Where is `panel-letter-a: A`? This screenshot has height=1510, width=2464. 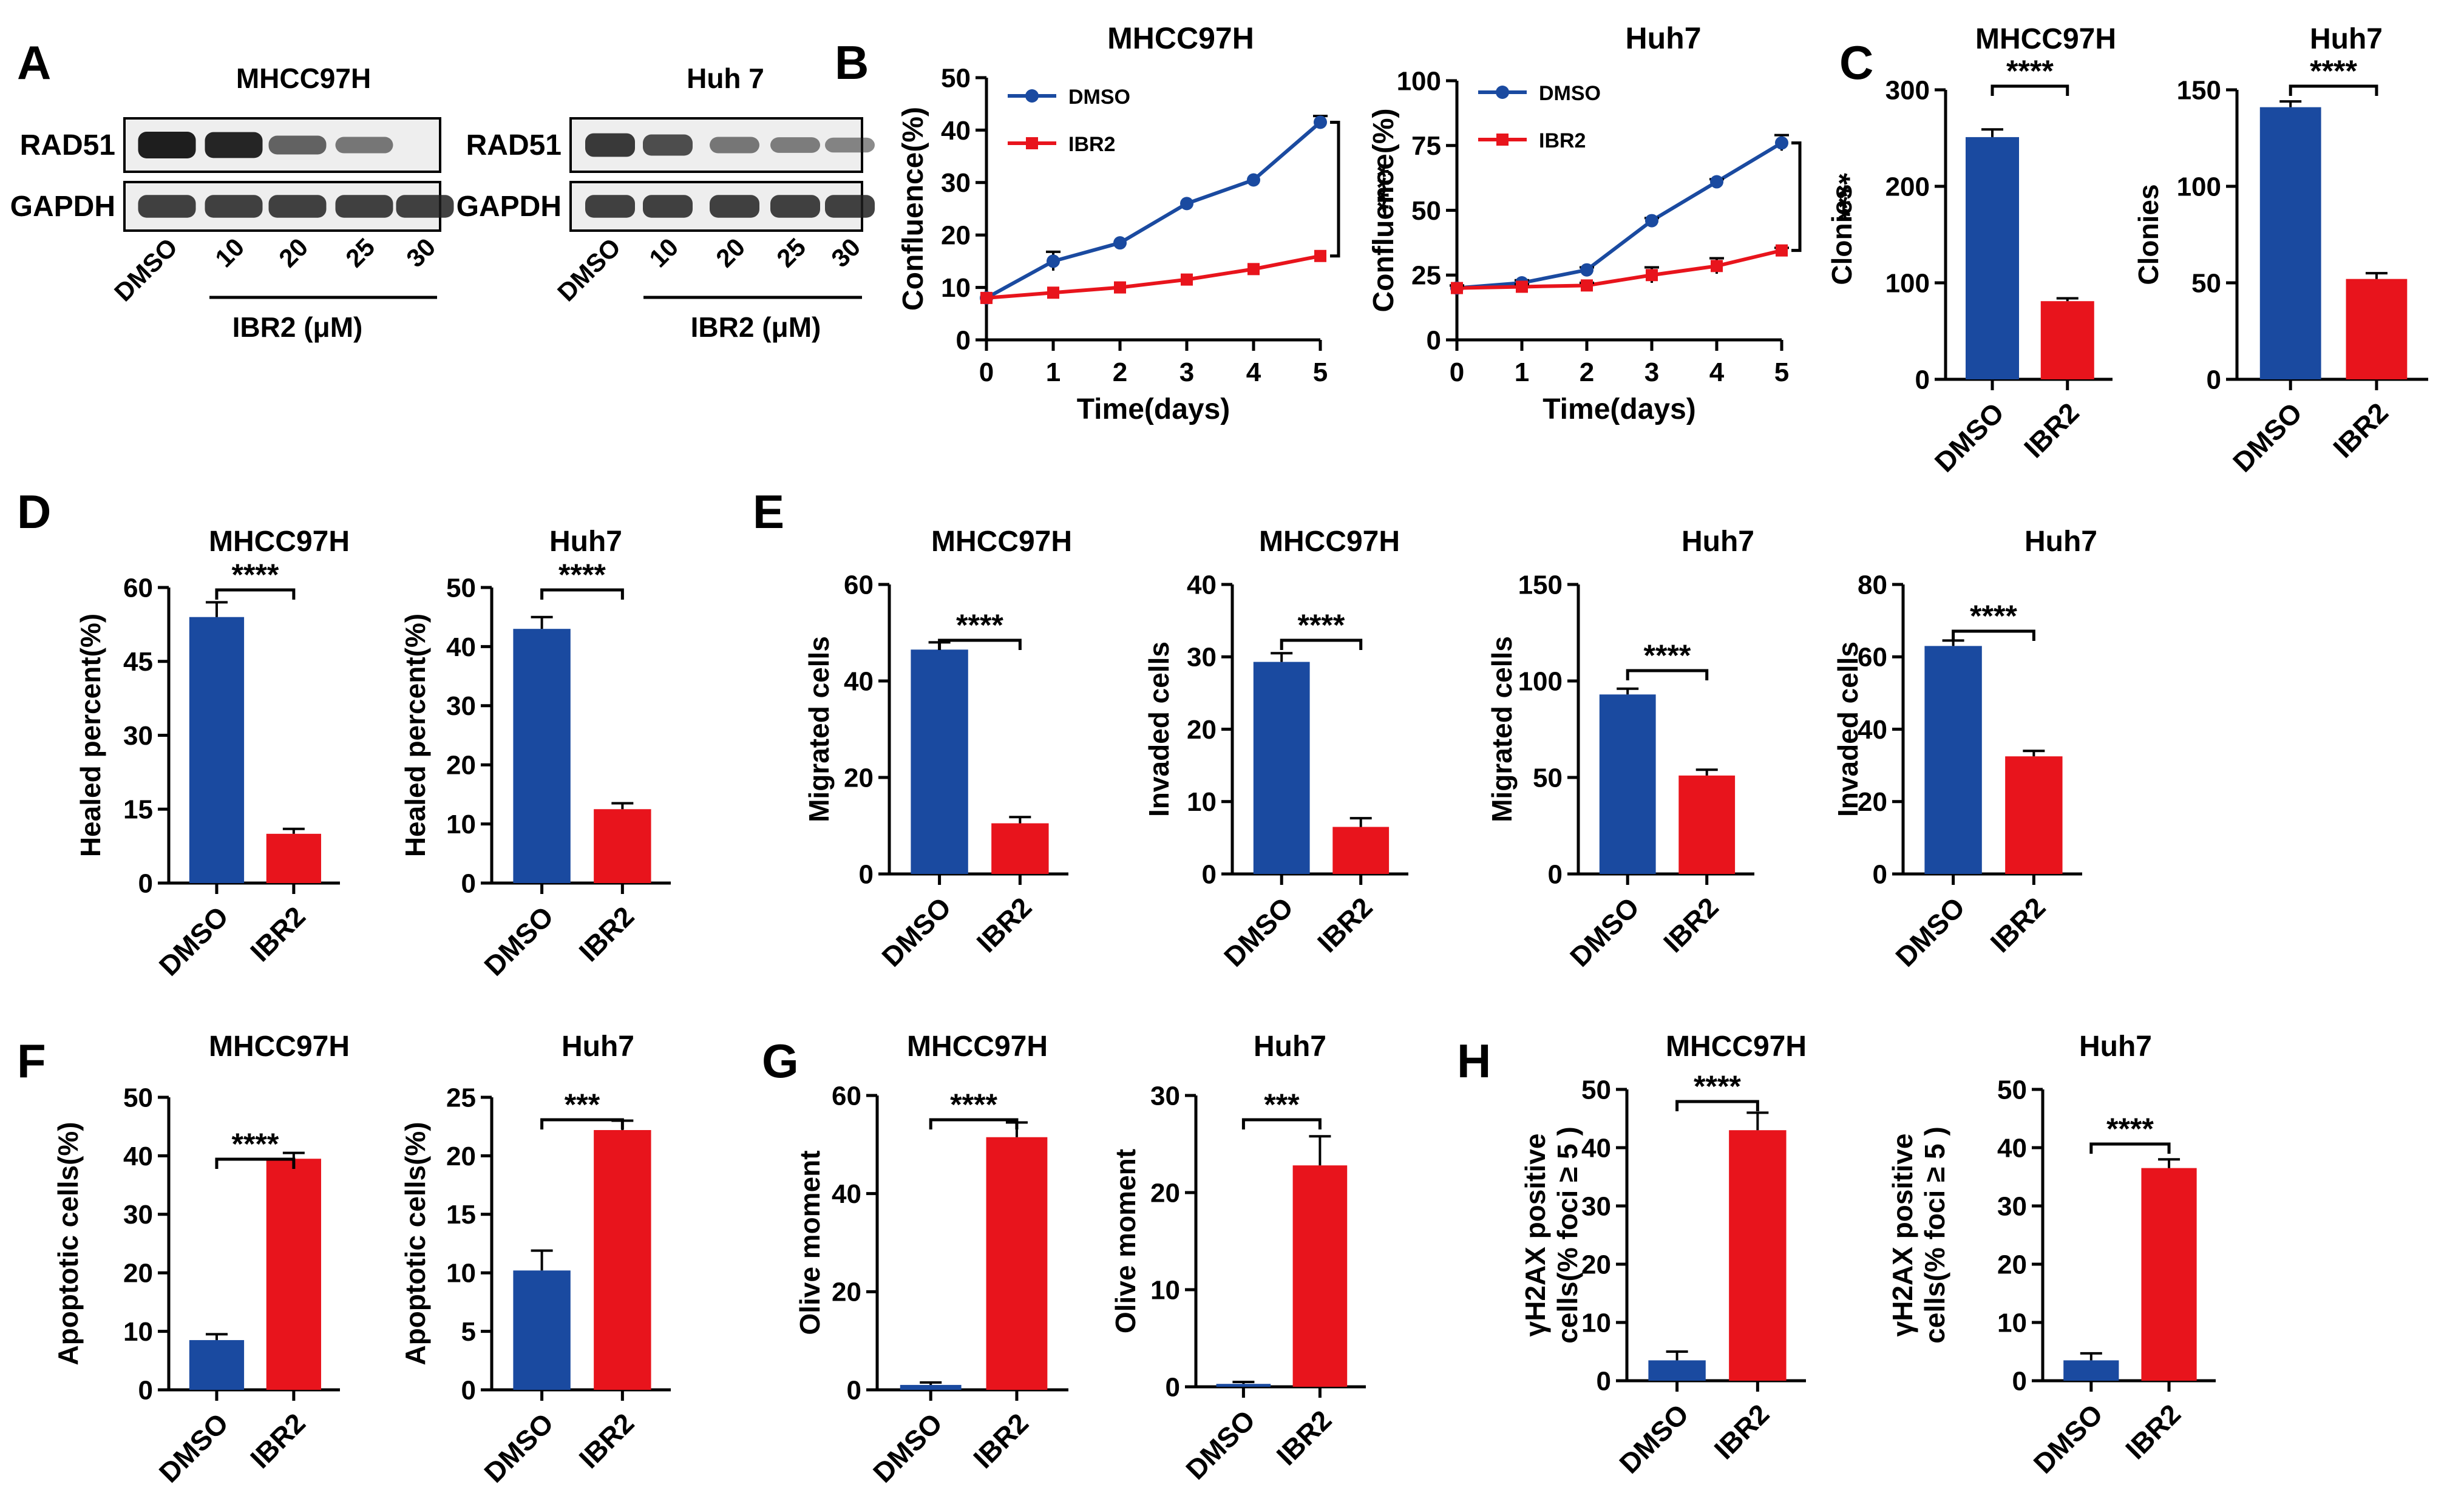
panel-letter-a: A is located at coordinates (34, 62).